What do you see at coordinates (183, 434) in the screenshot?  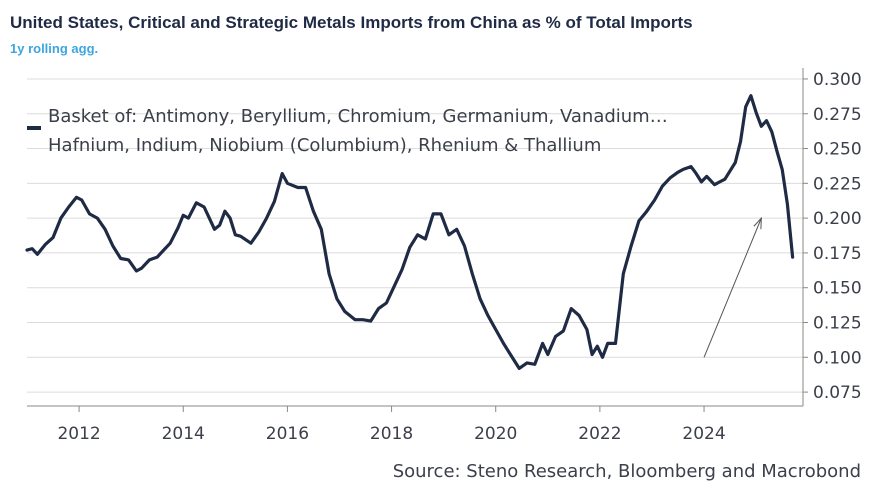 I see `x-tick-label-1: 2014` at bounding box center [183, 434].